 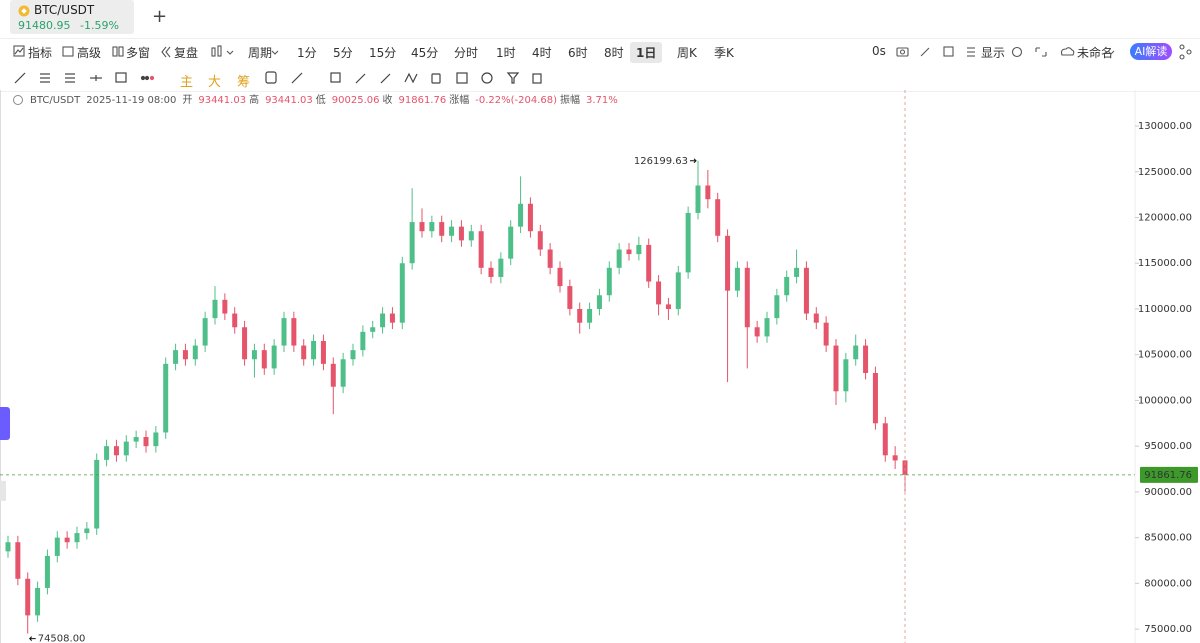 What do you see at coordinates (516, 100) in the screenshot?
I see `info-field: -0.22%(-204.68)` at bounding box center [516, 100].